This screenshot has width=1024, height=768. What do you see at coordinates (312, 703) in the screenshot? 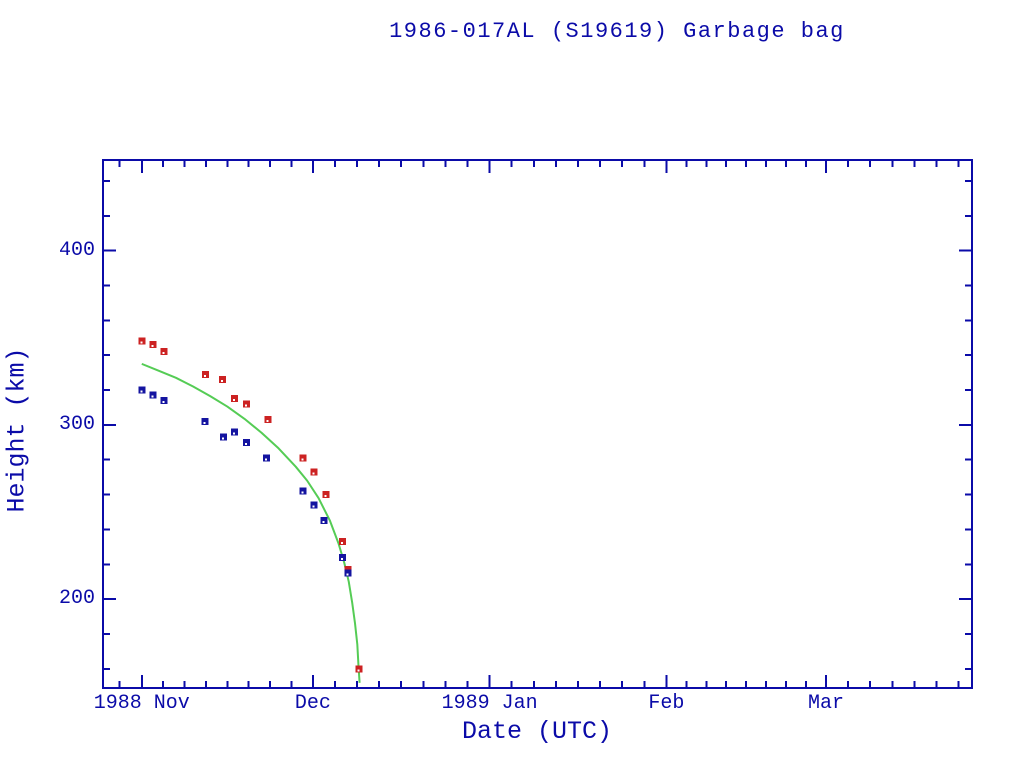
I see `x-tick-label: Dec` at bounding box center [312, 703].